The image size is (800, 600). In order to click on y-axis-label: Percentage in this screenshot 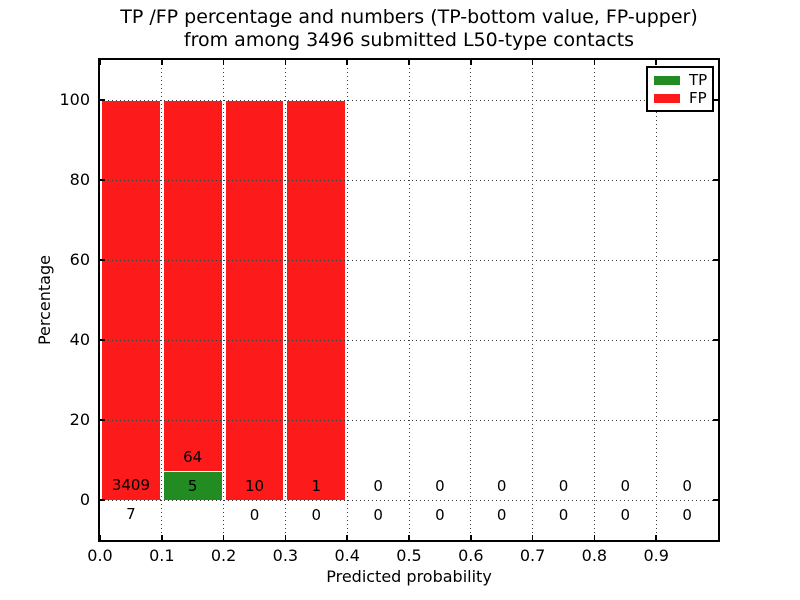, I will do `click(44, 300)`.